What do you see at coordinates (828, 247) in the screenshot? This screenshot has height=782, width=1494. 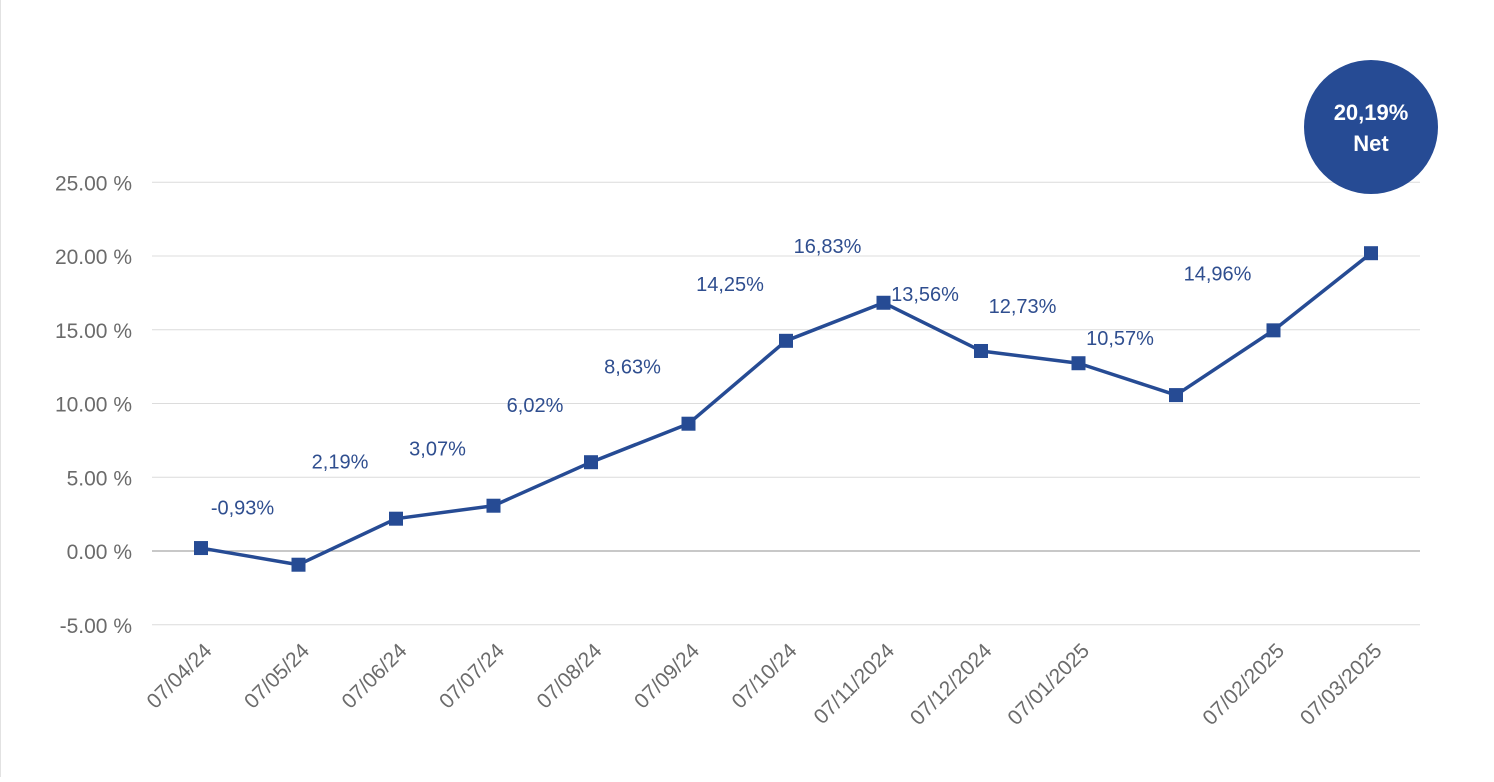 I see `data-label: 16,83%` at bounding box center [828, 247].